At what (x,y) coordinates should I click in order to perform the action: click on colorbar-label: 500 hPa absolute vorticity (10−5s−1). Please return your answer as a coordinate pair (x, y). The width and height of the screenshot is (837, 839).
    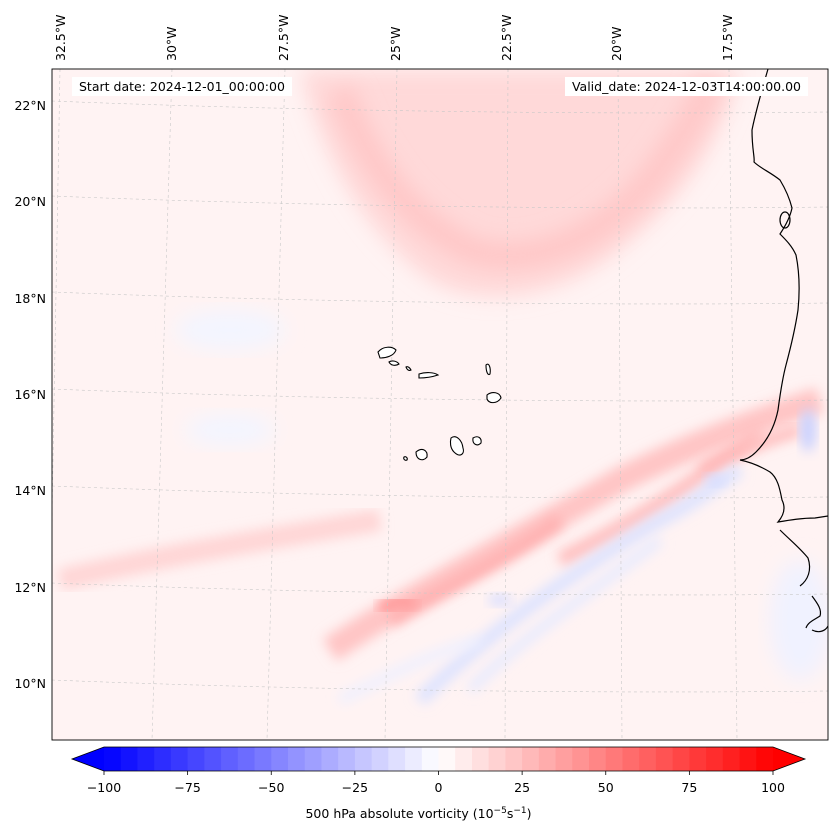
    Looking at the image, I should click on (418, 813).